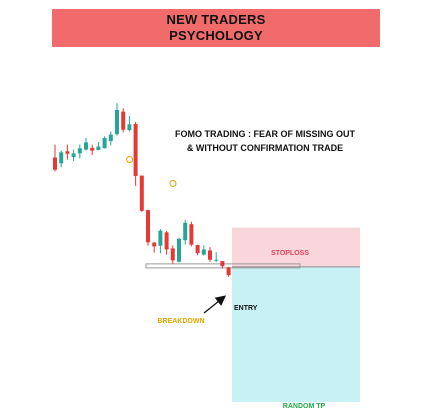  What do you see at coordinates (296, 247) in the screenshot?
I see `stoploss-zone` at bounding box center [296, 247].